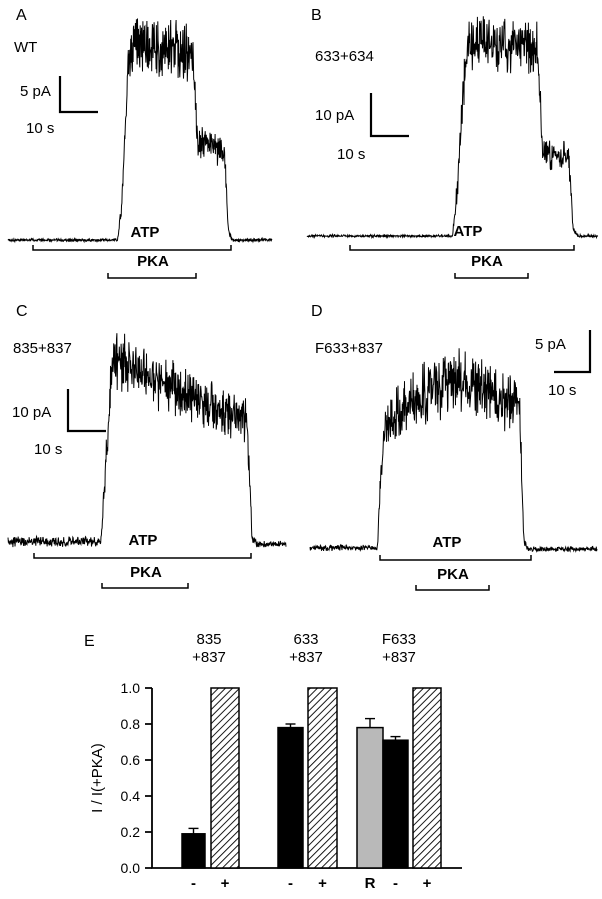 This screenshot has height=899, width=602. I want to click on panel-a-svg: A WT 5 pA 10 s ATP PKA, so click(140, 143).